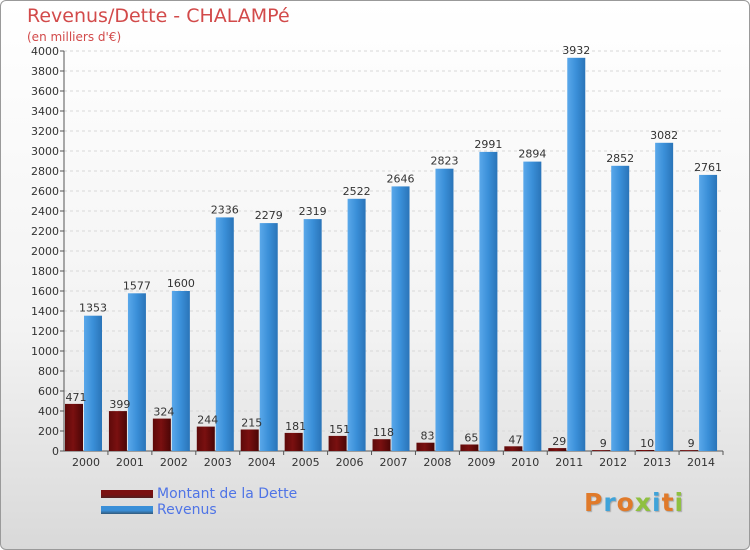 Image resolution: width=750 pixels, height=550 pixels. I want to click on x-tick-label: 2006, so click(350, 462).